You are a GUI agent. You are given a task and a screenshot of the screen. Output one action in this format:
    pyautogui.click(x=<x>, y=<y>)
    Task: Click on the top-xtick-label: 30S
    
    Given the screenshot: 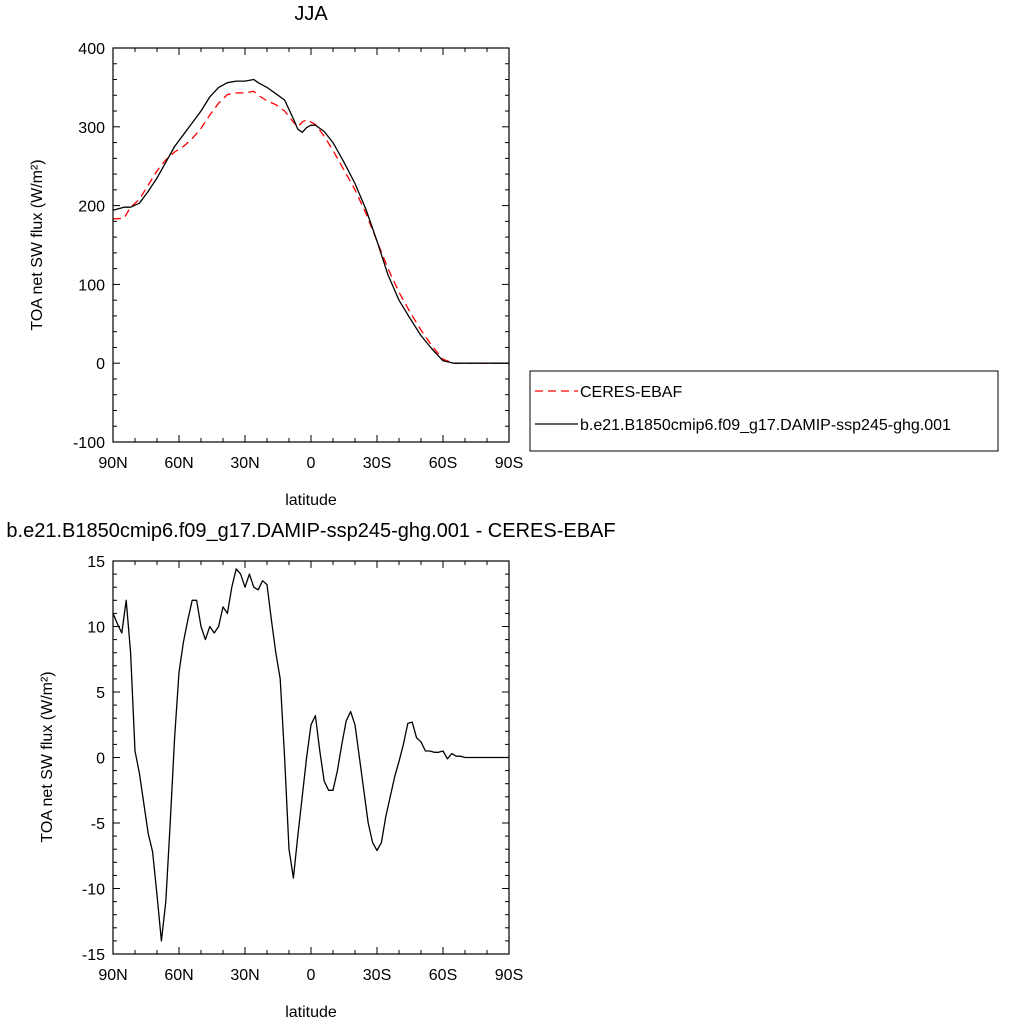 What is the action you would take?
    pyautogui.click(x=377, y=463)
    